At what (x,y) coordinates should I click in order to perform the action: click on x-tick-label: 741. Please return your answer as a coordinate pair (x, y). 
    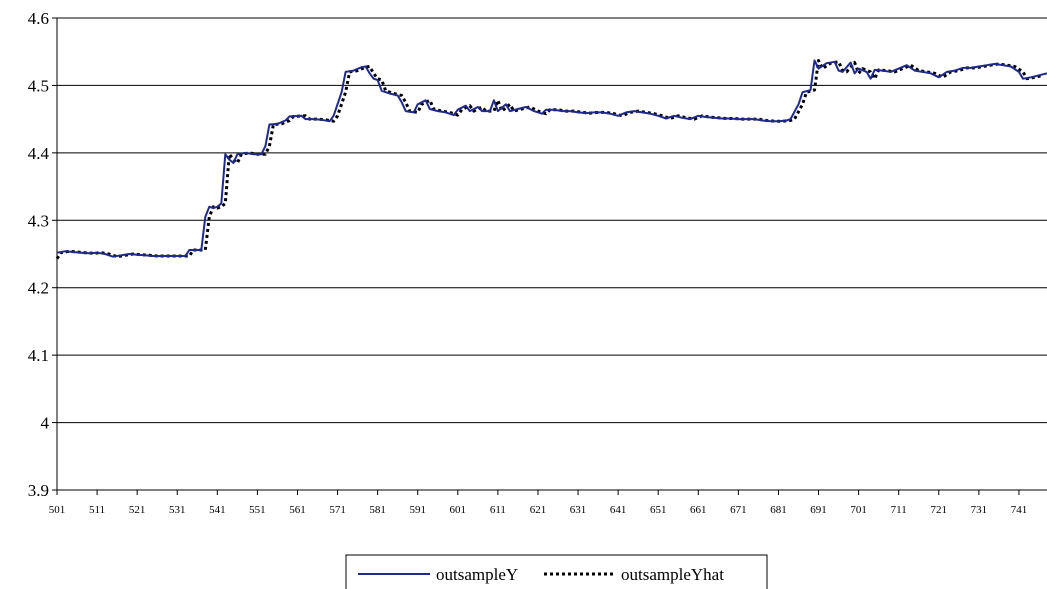
    Looking at the image, I should click on (1019, 510).